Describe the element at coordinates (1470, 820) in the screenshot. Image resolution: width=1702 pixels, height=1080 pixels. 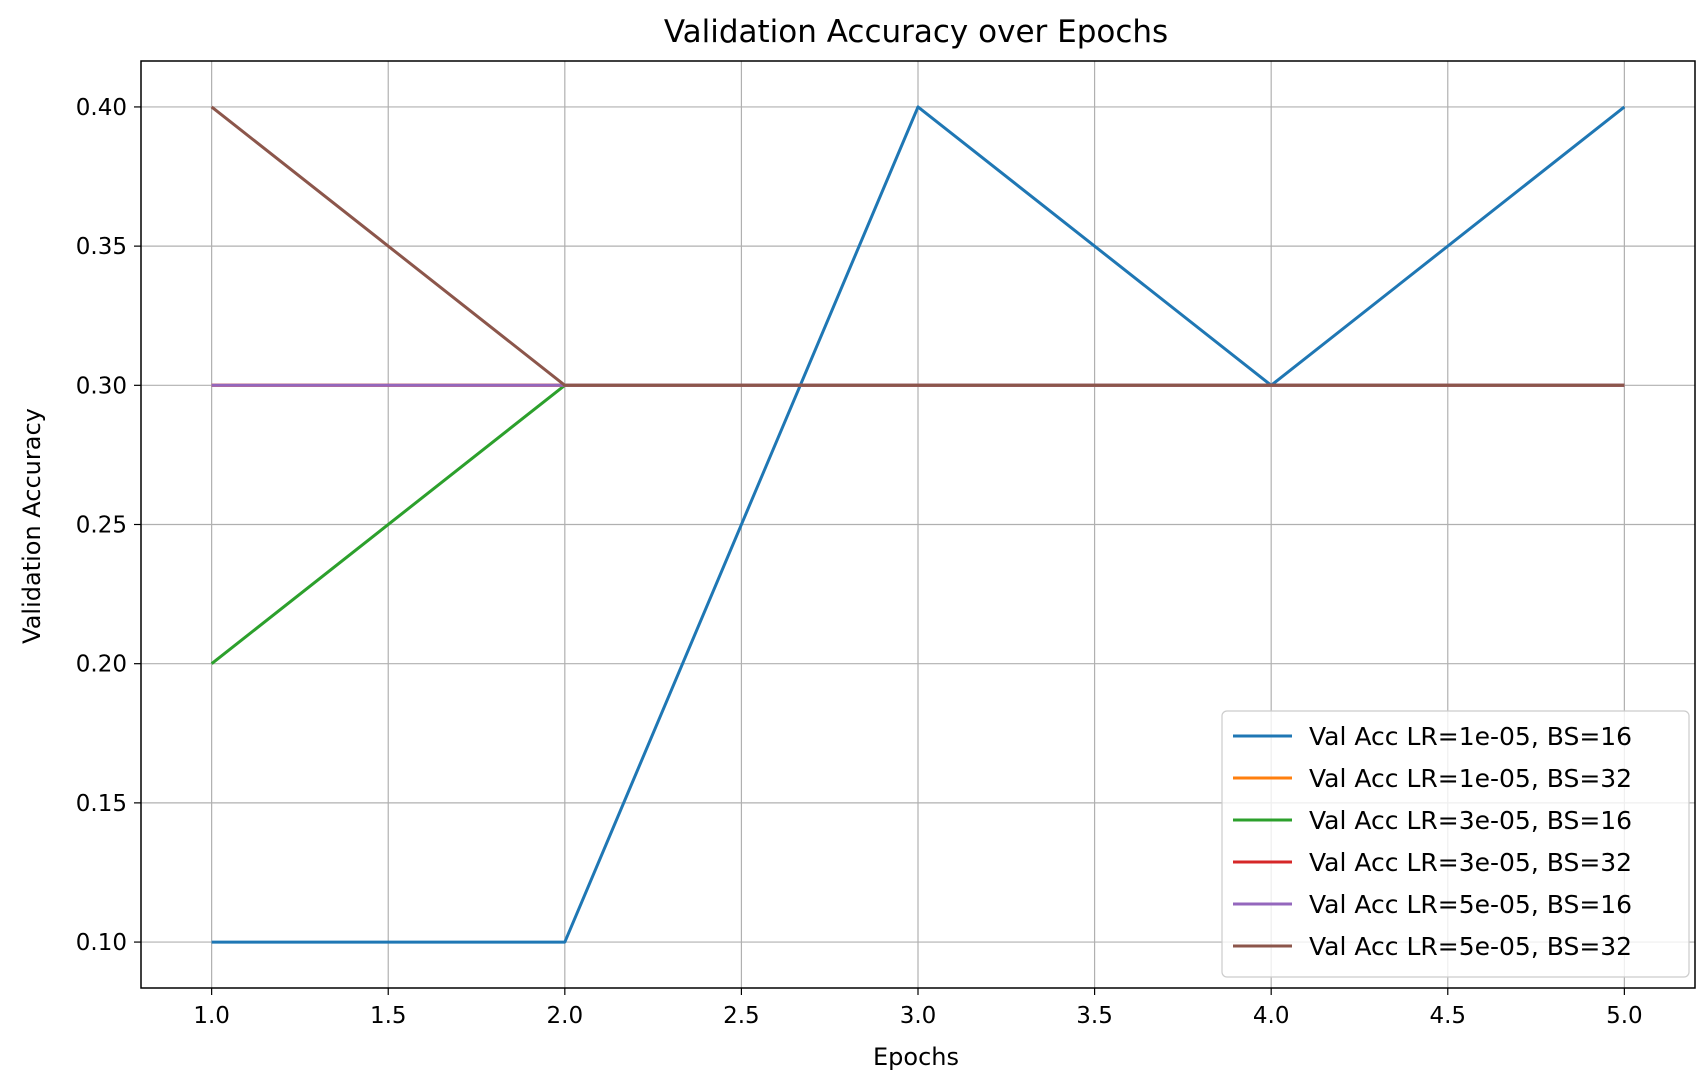
I see `legend-entry-label: Val Acc LR=3e-05, BS=16` at that location.